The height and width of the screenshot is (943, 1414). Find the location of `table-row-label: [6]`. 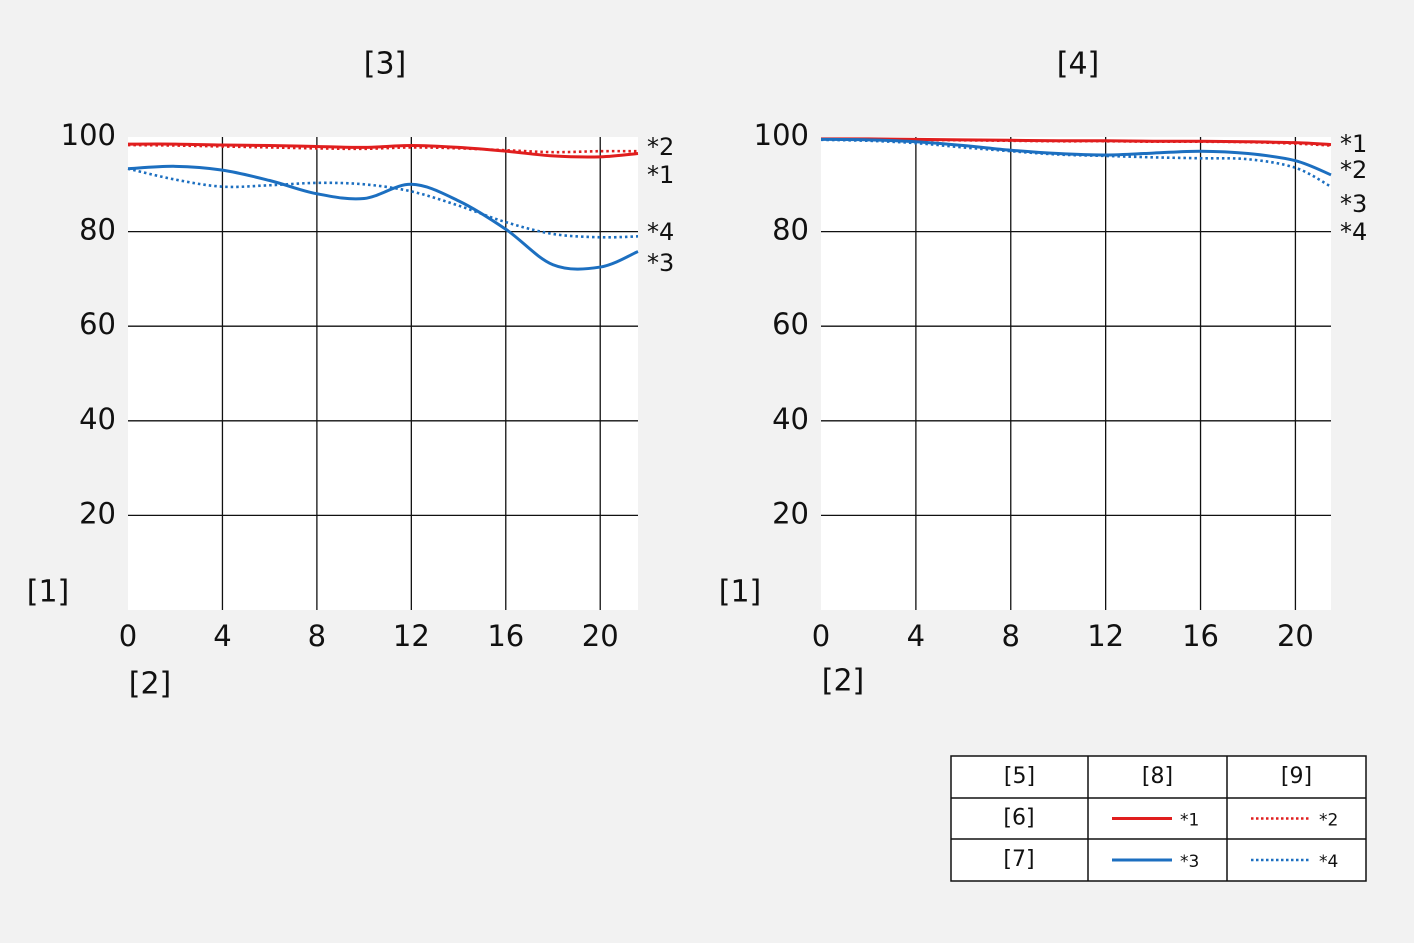

table-row-label: [6] is located at coordinates (1018, 818).